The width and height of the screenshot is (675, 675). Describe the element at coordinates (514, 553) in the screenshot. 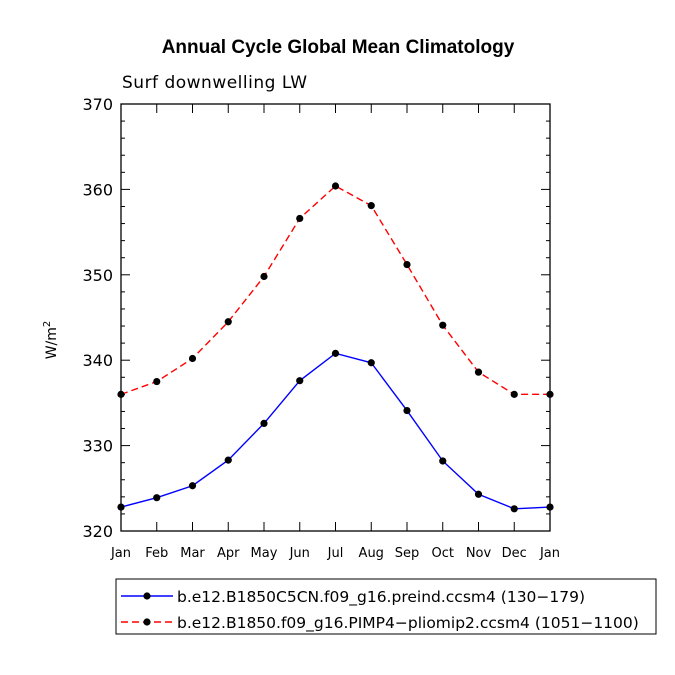

I see `x-tick-label: Dec` at that location.